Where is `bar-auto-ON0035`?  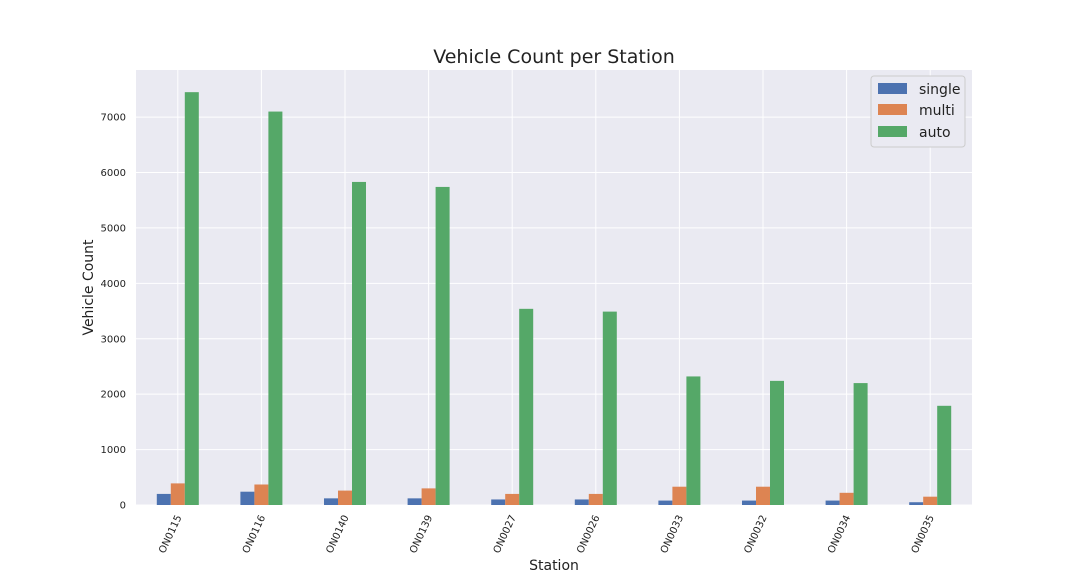
bar-auto-ON0035 is located at coordinates (944, 455).